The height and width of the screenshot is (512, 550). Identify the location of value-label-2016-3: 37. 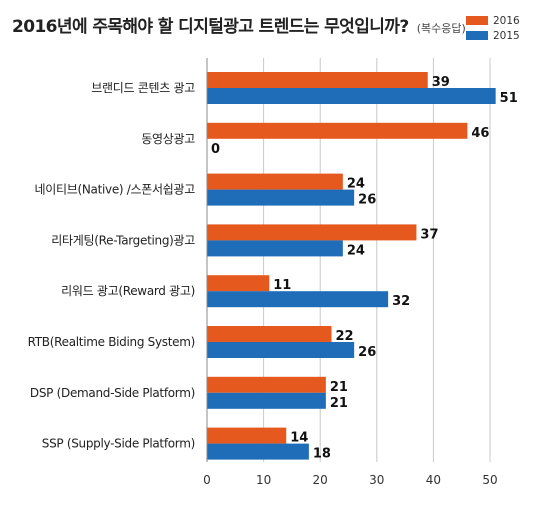
(429, 234).